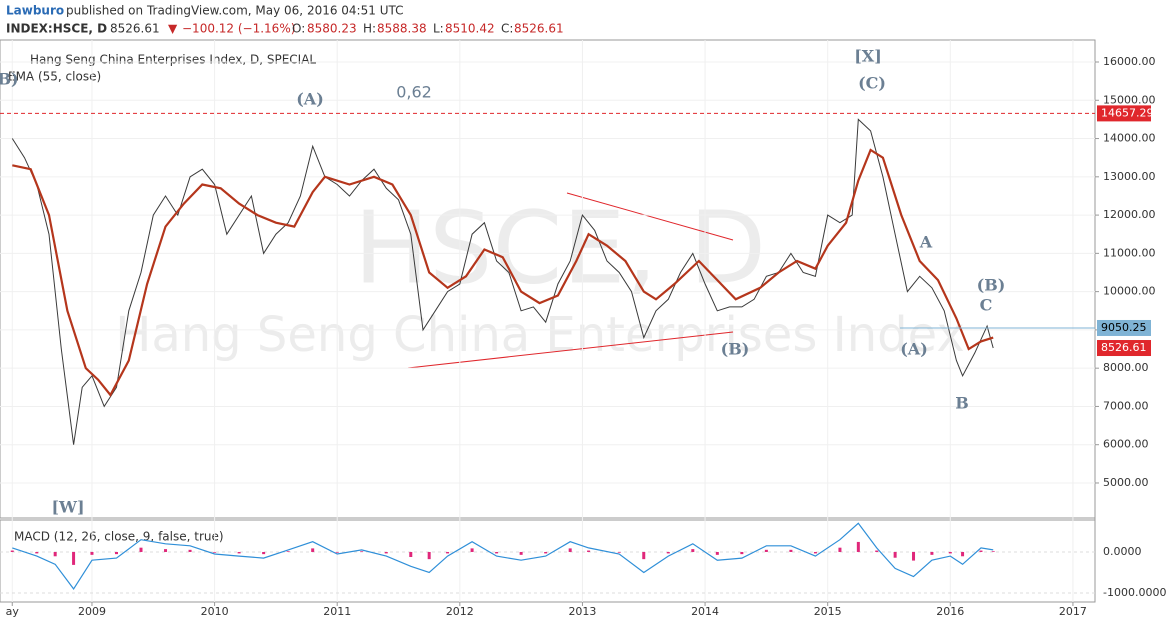 Image resolution: width=1168 pixels, height=627 pixels. What do you see at coordinates (337, 611) in the screenshot?
I see `x-tick-label: 2011` at bounding box center [337, 611].